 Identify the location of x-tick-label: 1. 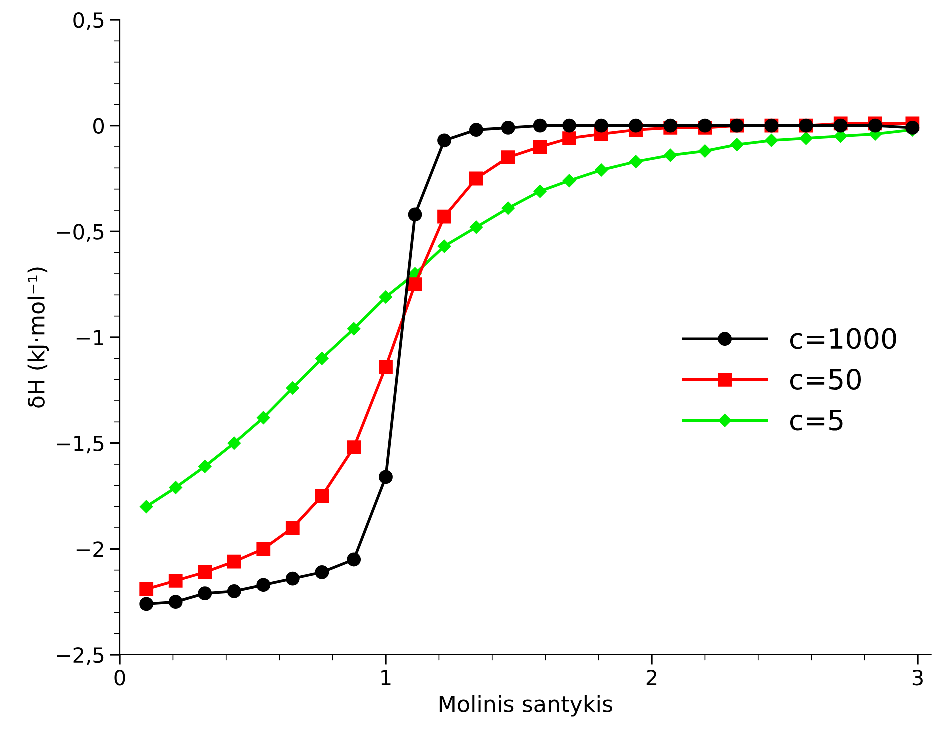
(386, 678).